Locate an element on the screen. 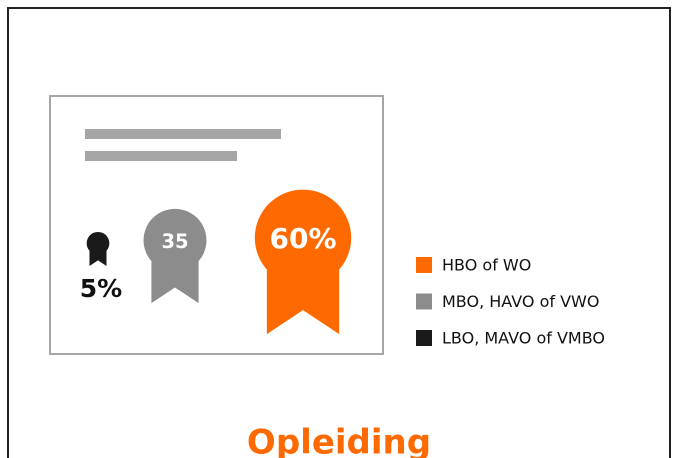 This screenshot has height=458, width=678. legend-label: LBO, MAVO of VMBO is located at coordinates (523, 338).